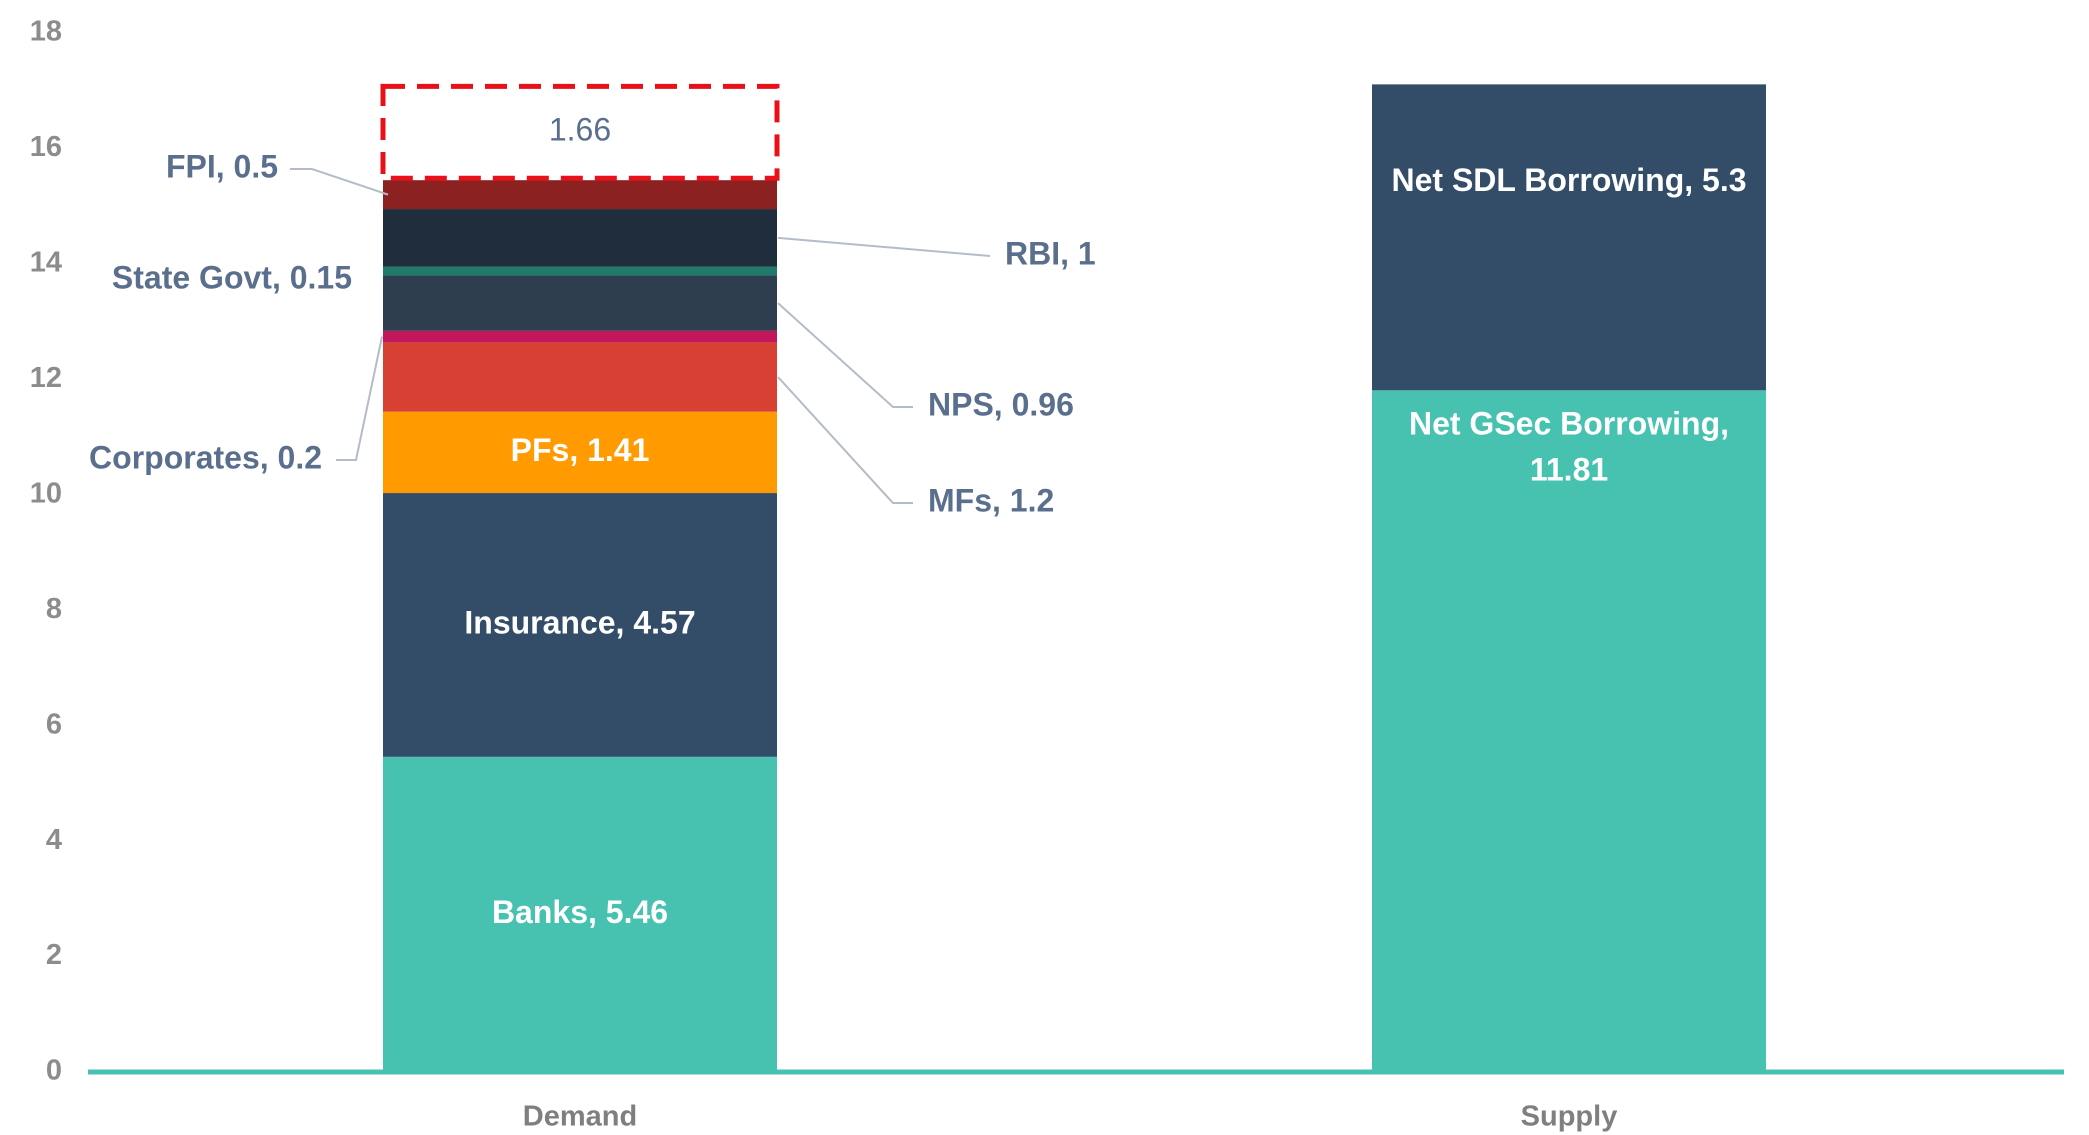 The image size is (2089, 1135). What do you see at coordinates (884, 246) in the screenshot?
I see `leader-line-rbi` at bounding box center [884, 246].